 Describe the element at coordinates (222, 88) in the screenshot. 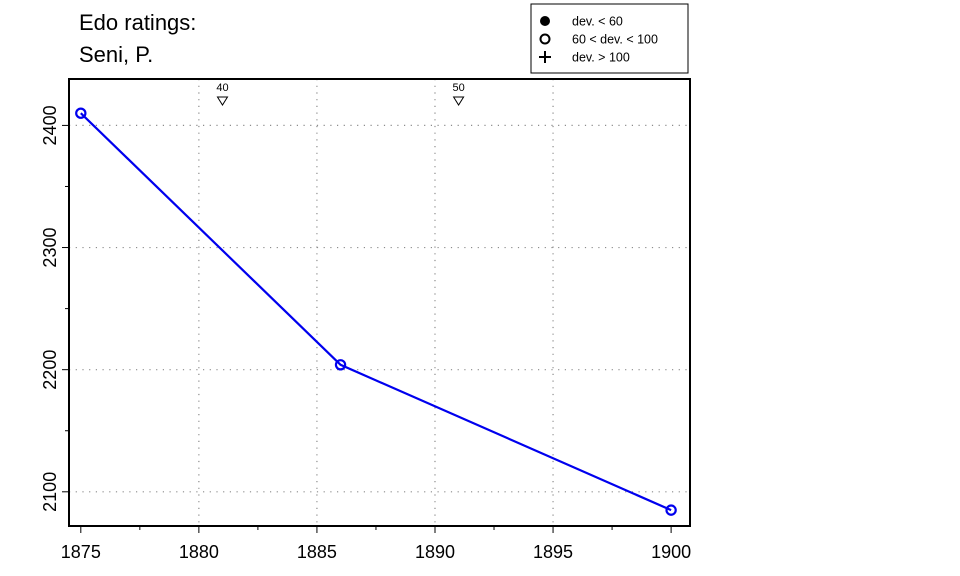

I see `top-marker-label: 40` at that location.